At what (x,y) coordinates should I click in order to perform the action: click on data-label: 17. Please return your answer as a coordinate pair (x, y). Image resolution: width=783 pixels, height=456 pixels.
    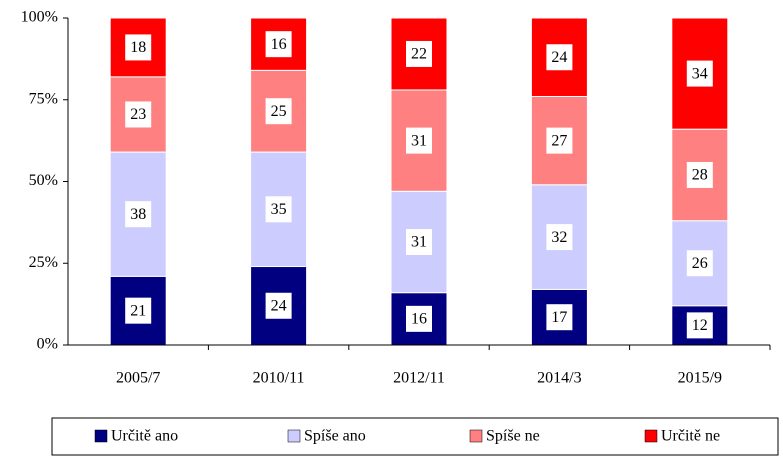
    Looking at the image, I should click on (559, 317).